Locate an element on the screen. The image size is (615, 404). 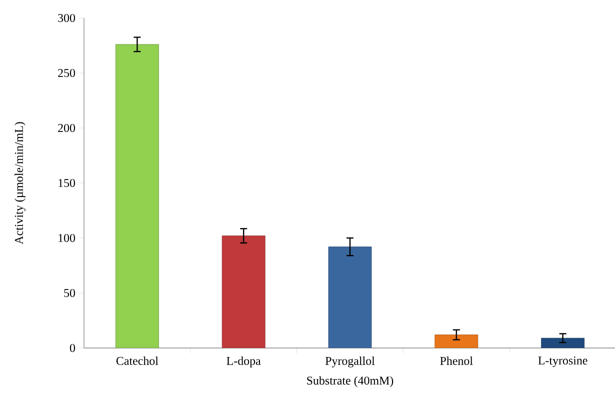
y-tick-label: 50 is located at coordinates (70, 293).